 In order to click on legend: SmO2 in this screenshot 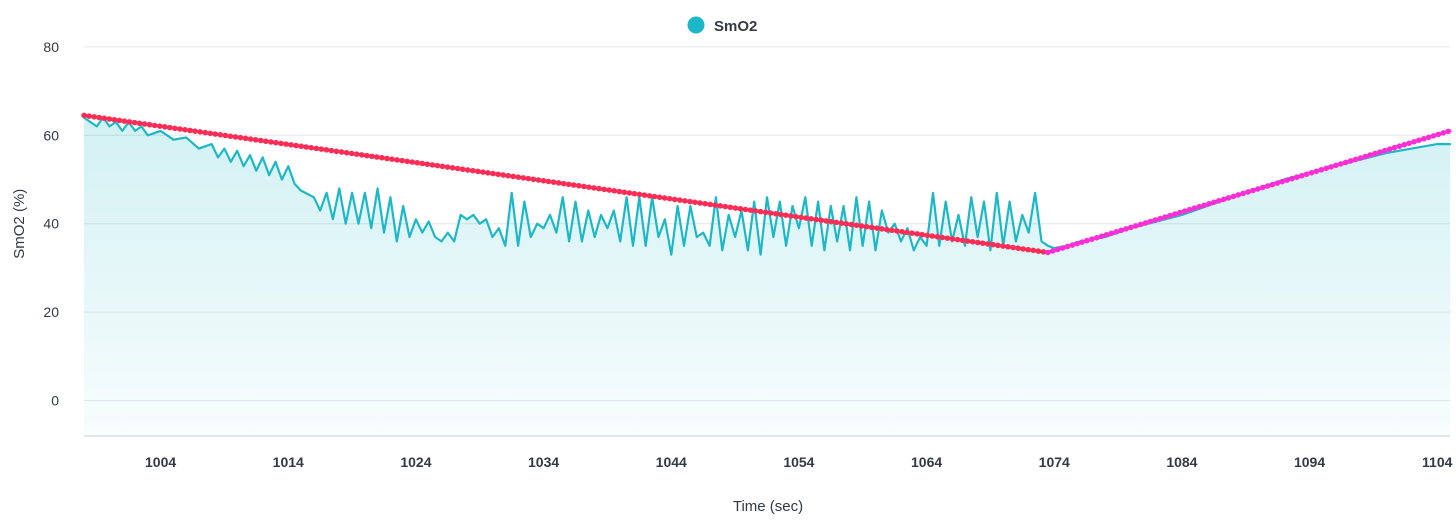, I will do `click(722, 25)`.